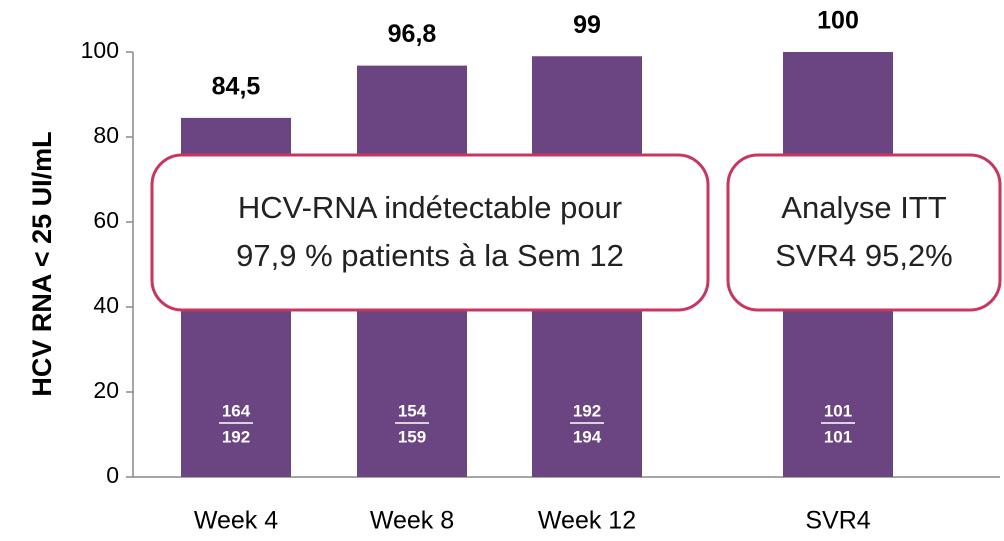 The height and width of the screenshot is (541, 1004). Describe the element at coordinates (412, 521) in the screenshot. I see `x-tick-label: Week 8` at that location.